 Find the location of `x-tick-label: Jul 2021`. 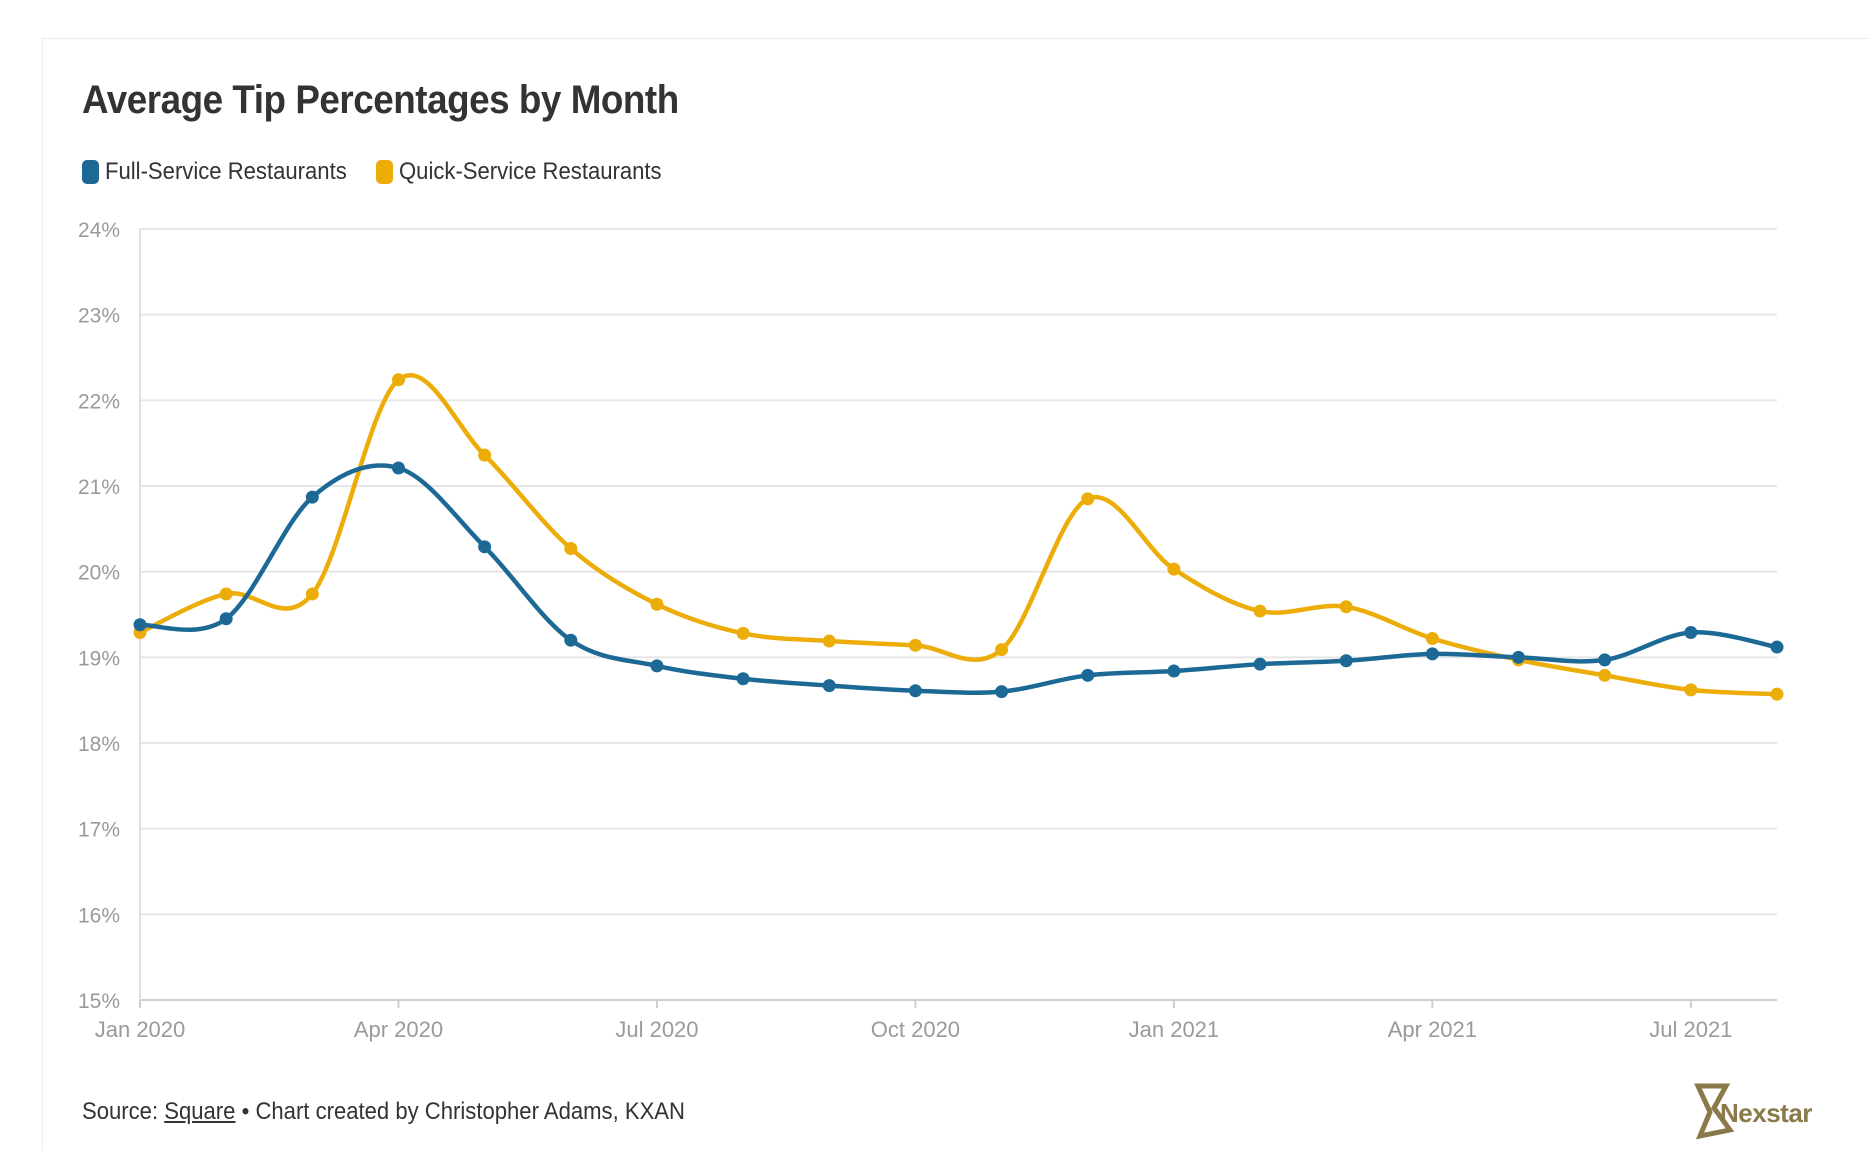

x-tick-label: Jul 2021 is located at coordinates (1690, 1029).